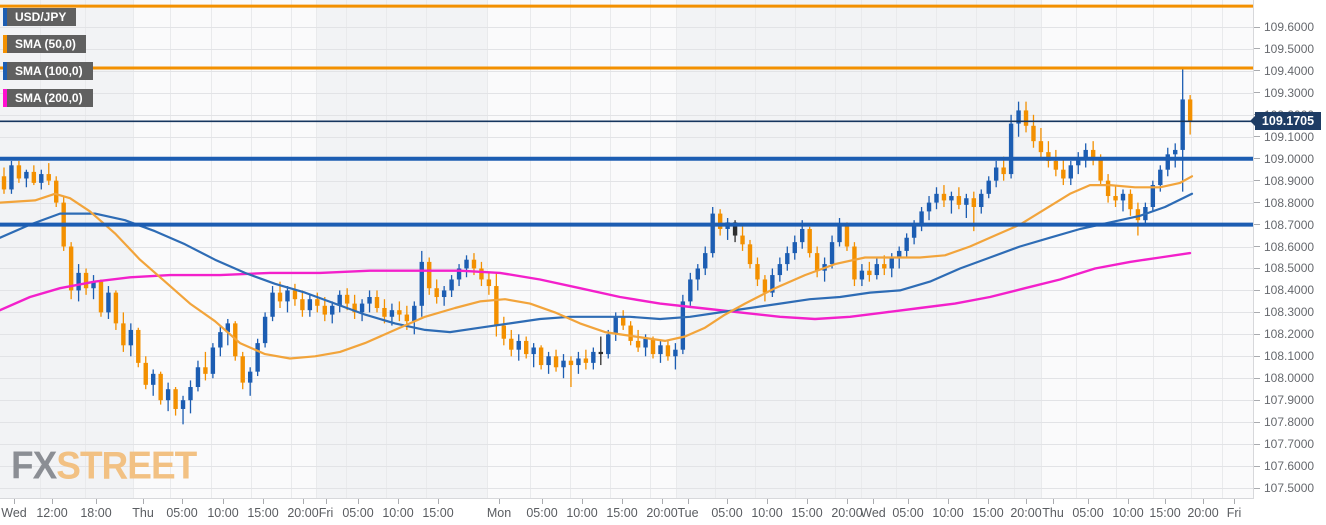 The image size is (1326, 525). Describe the element at coordinates (326, 513) in the screenshot. I see `x-axis-label: Fri` at that location.